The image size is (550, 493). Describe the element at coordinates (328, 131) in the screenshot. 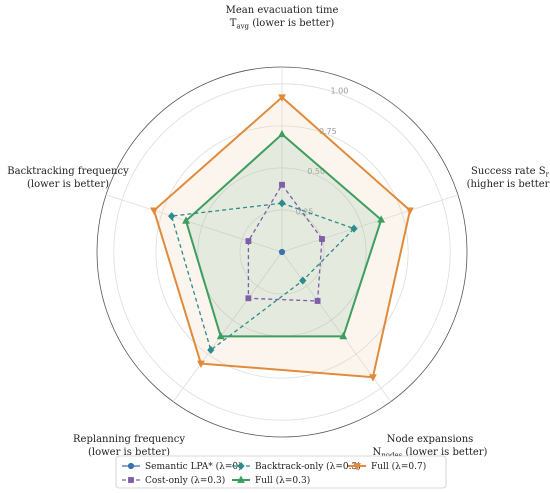

I see `radial-tick-label: 0.75` at that location.